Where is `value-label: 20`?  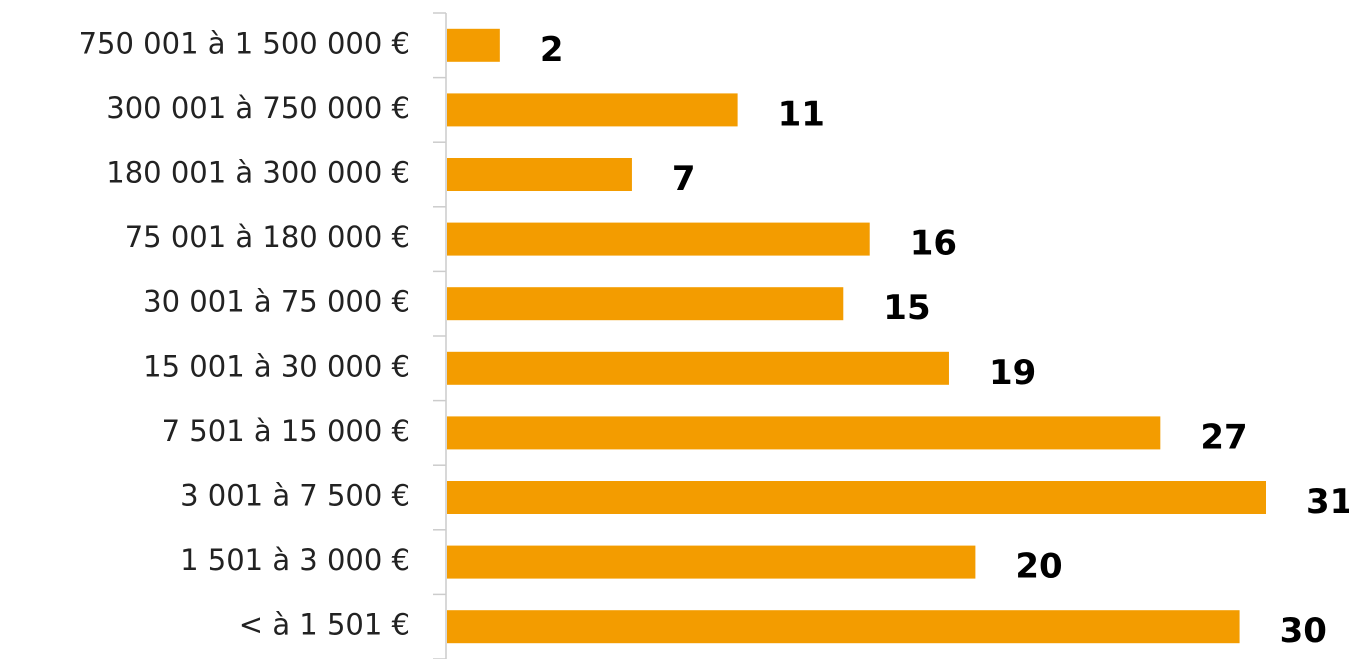 value-label: 20 is located at coordinates (1038, 567).